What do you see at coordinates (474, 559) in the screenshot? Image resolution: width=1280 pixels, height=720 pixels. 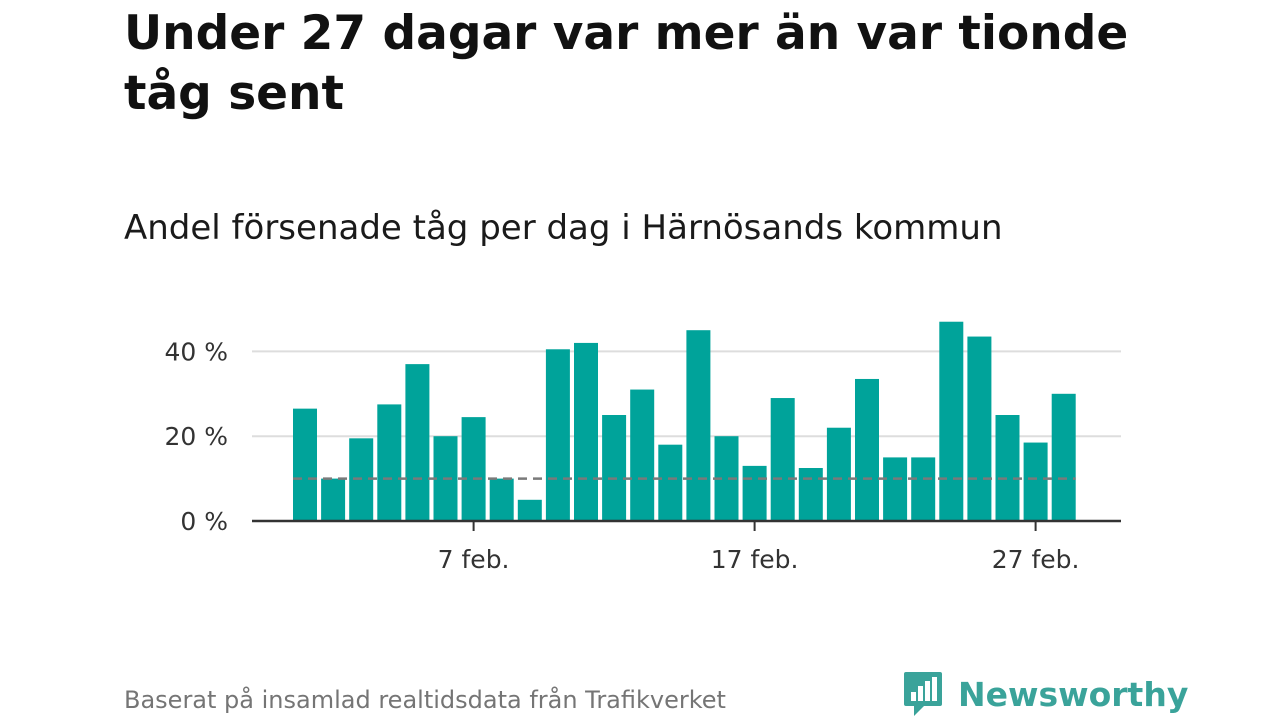 I see `x-tick-label: 7 feb.` at bounding box center [474, 559].